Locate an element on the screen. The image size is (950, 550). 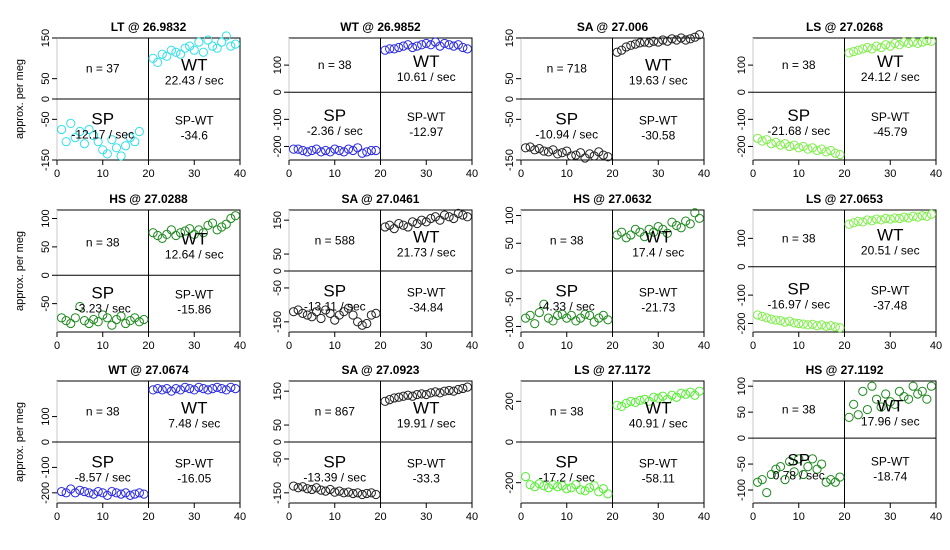
chart-title: LT @ 26.9832 is located at coordinates (149, 27).